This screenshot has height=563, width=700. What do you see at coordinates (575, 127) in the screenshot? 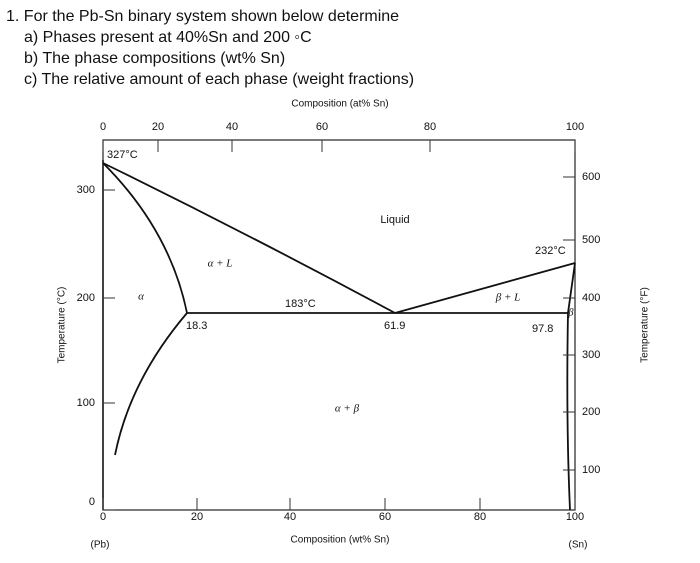
I see `top-tick-label: 100` at bounding box center [575, 127].